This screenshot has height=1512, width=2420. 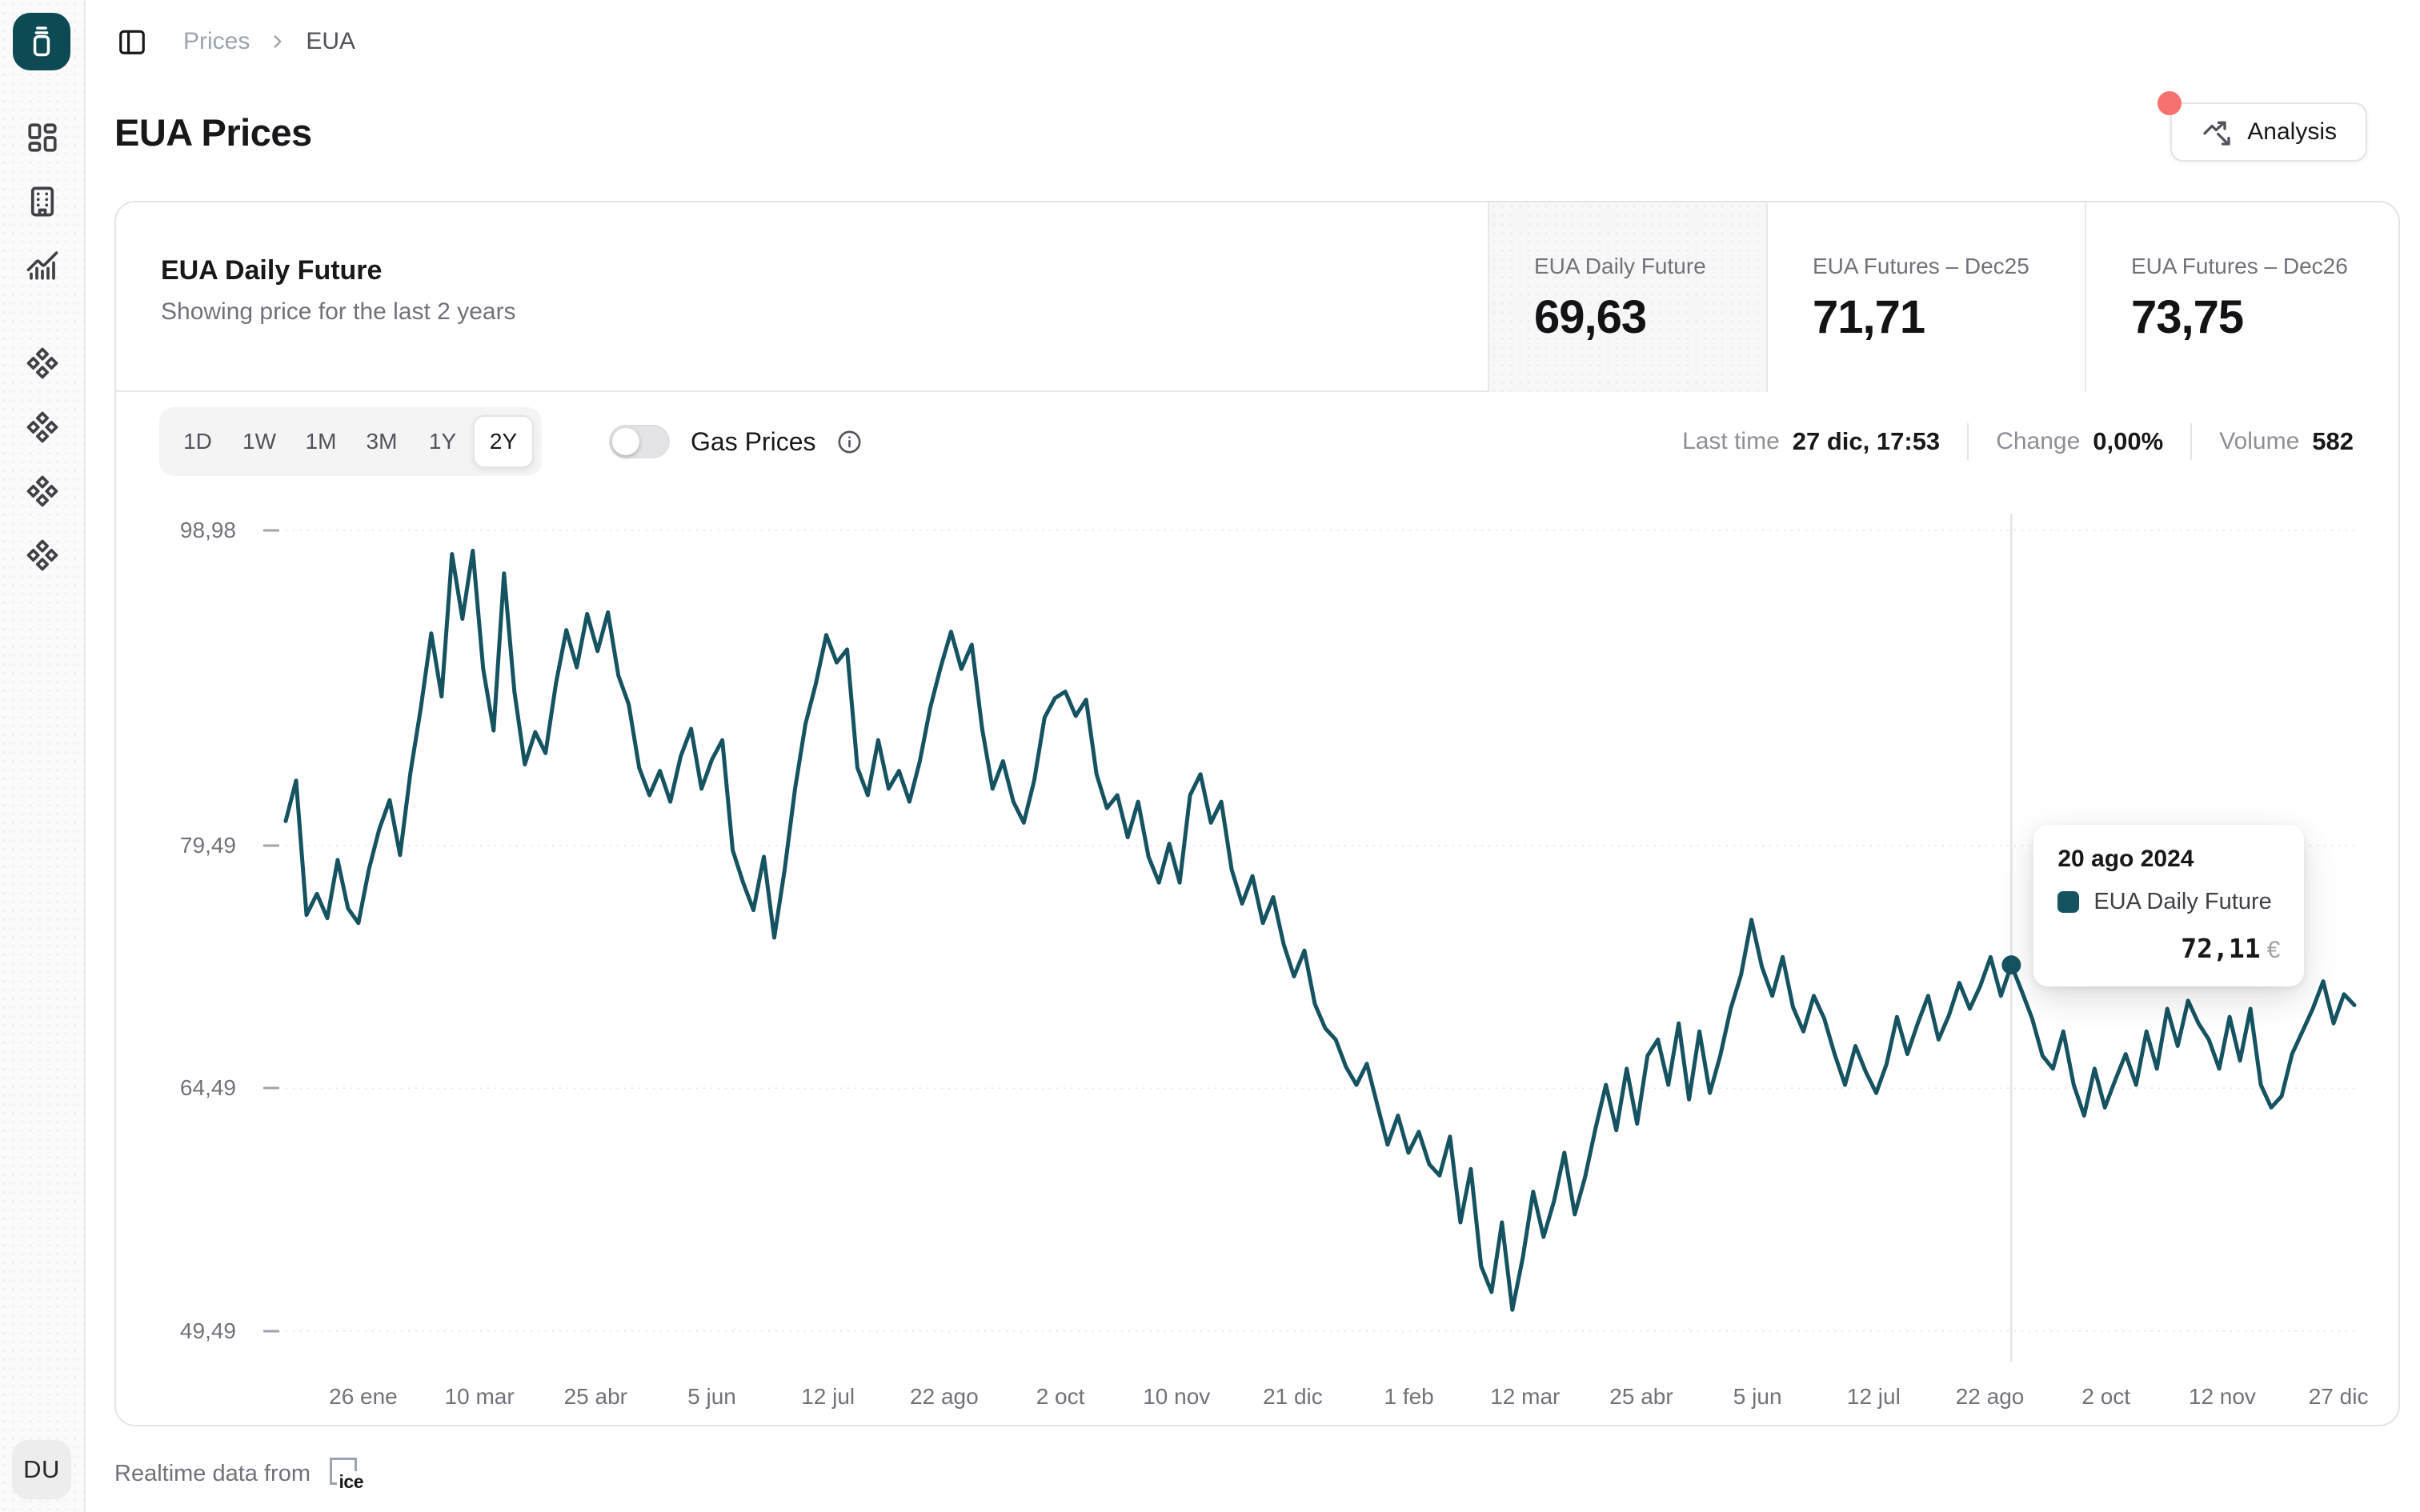 I want to click on stat-value: 0,00%, so click(x=2128, y=441).